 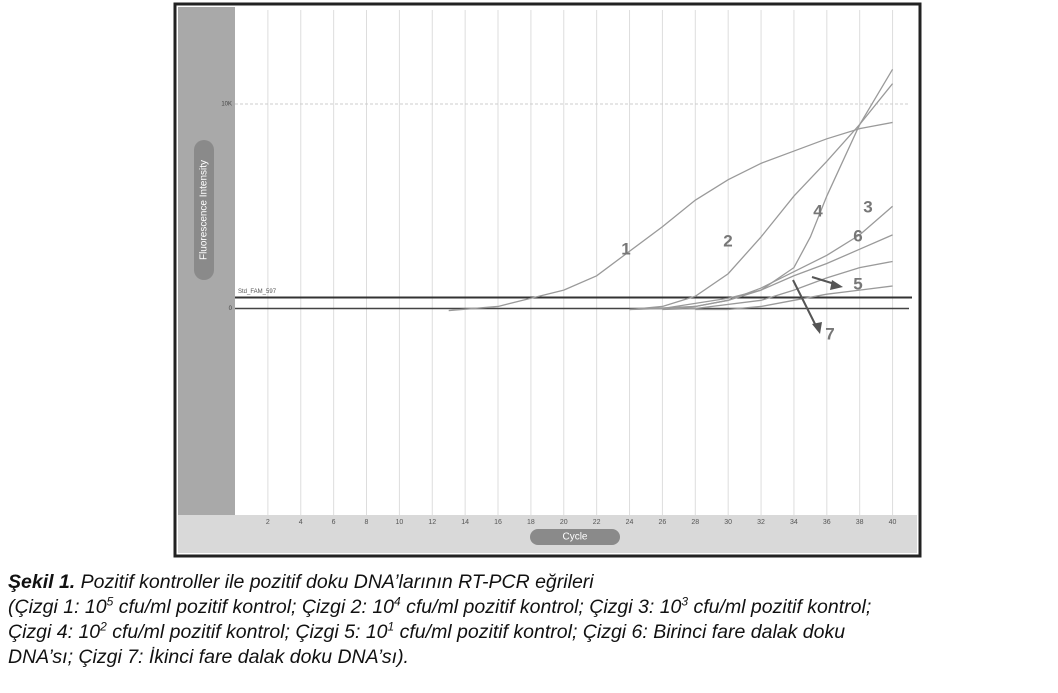 I want to click on x-tick-label: 4, so click(x=301, y=522).